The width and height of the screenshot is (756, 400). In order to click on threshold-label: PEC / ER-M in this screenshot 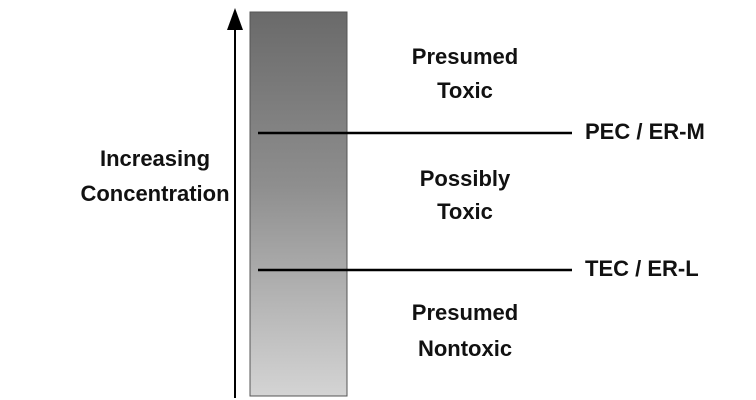, I will do `click(645, 131)`.